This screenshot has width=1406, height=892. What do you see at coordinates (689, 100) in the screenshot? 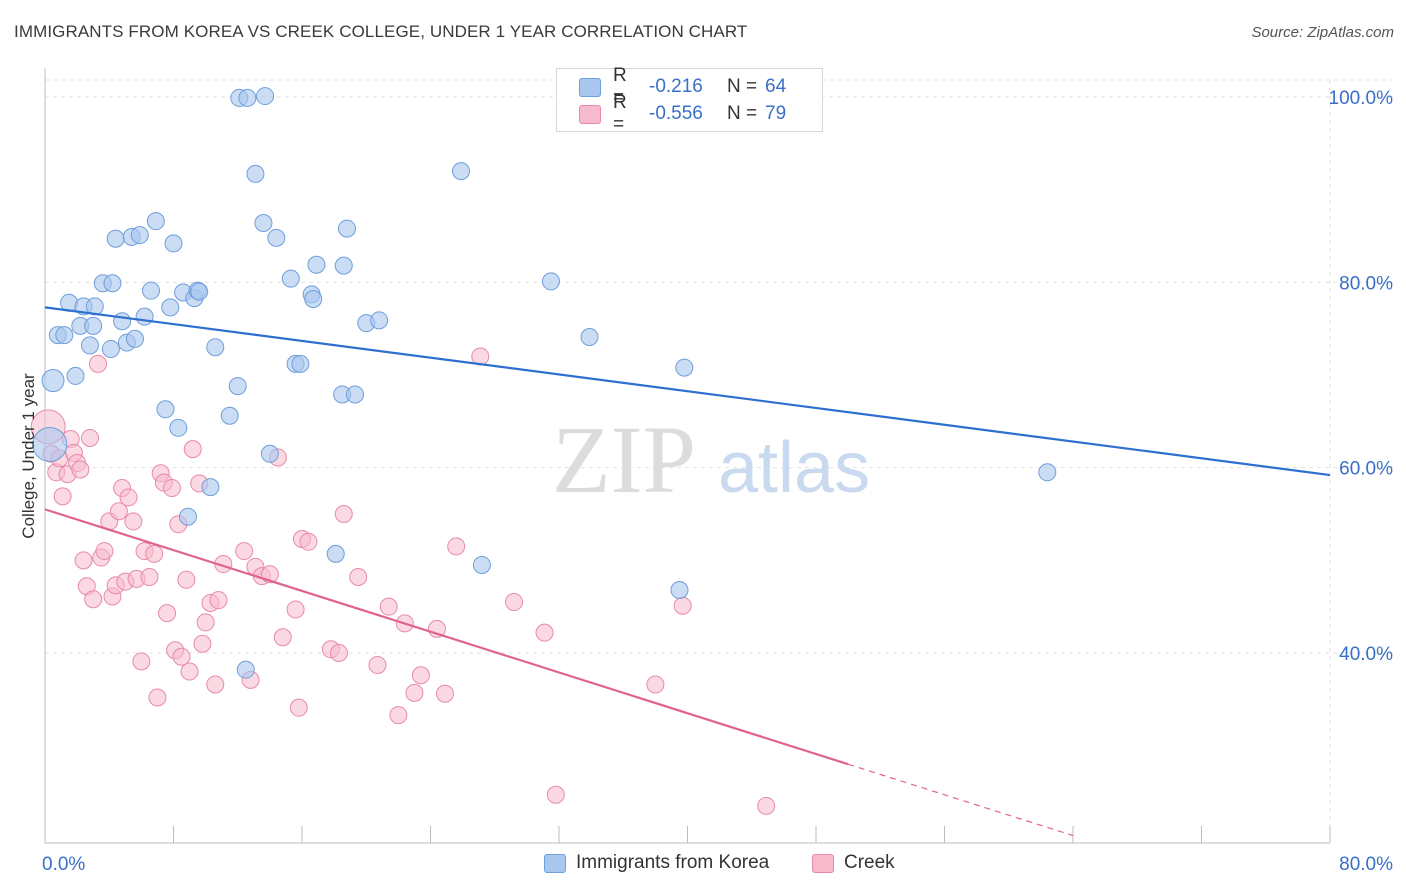
I see `stats-legend: R = -0.216 N = 64 R = -0.556 N = 79` at bounding box center [689, 100].